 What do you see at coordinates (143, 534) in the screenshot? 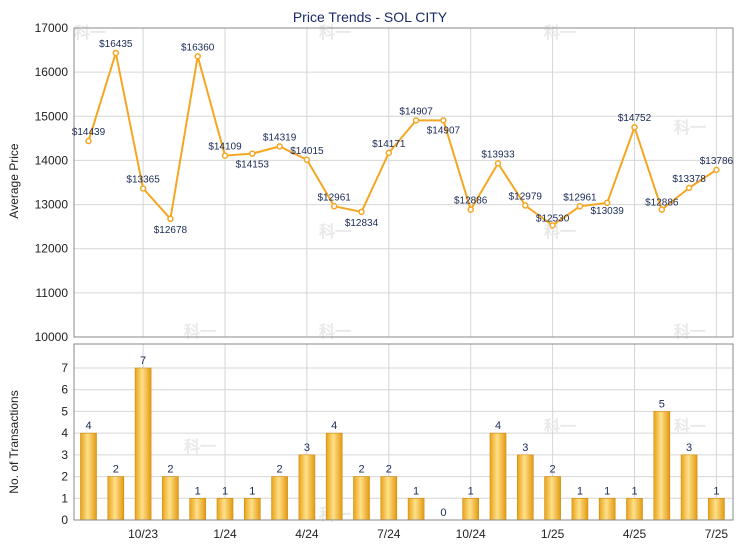
I see `x-tick-label: 10/23` at bounding box center [143, 534].